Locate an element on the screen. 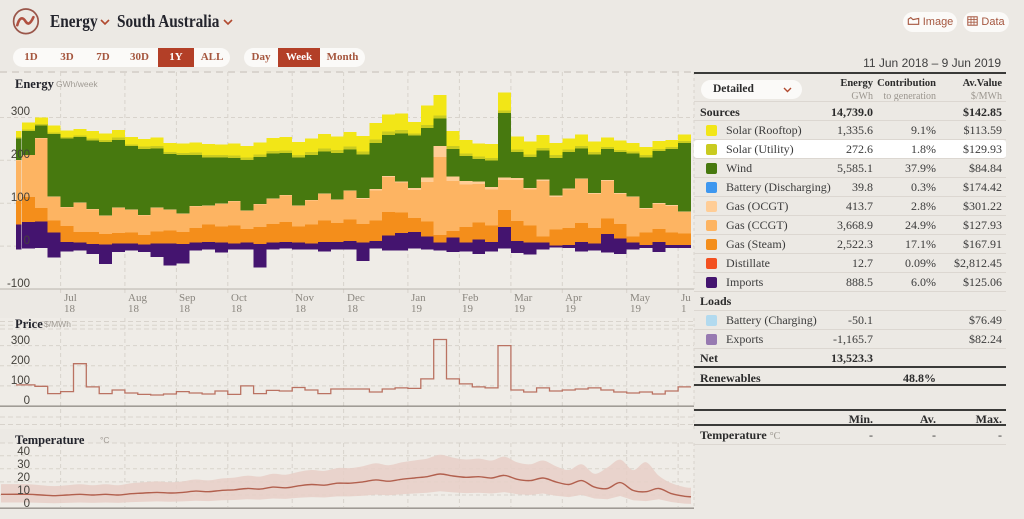 The width and height of the screenshot is (1024, 519). svg-text: Sep is located at coordinates (187, 298).